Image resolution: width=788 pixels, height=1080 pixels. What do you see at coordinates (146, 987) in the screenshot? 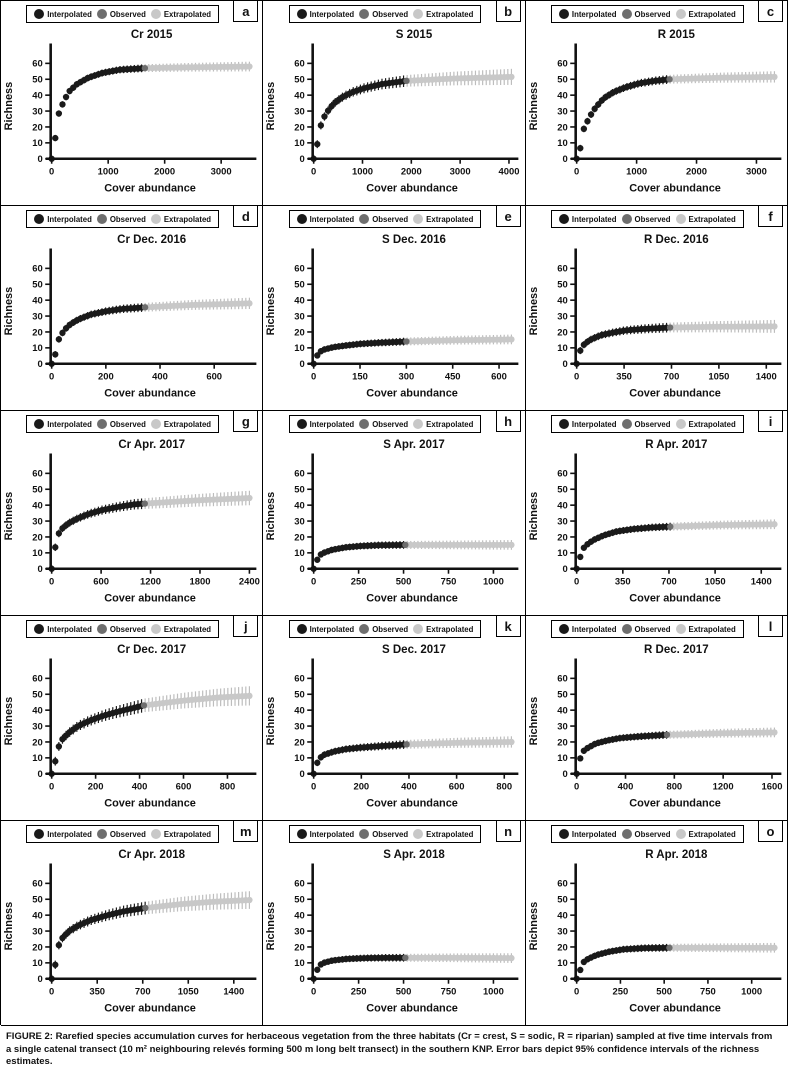
I see `x-tick-labels: 0 350 700 1050 1400` at bounding box center [146, 987].